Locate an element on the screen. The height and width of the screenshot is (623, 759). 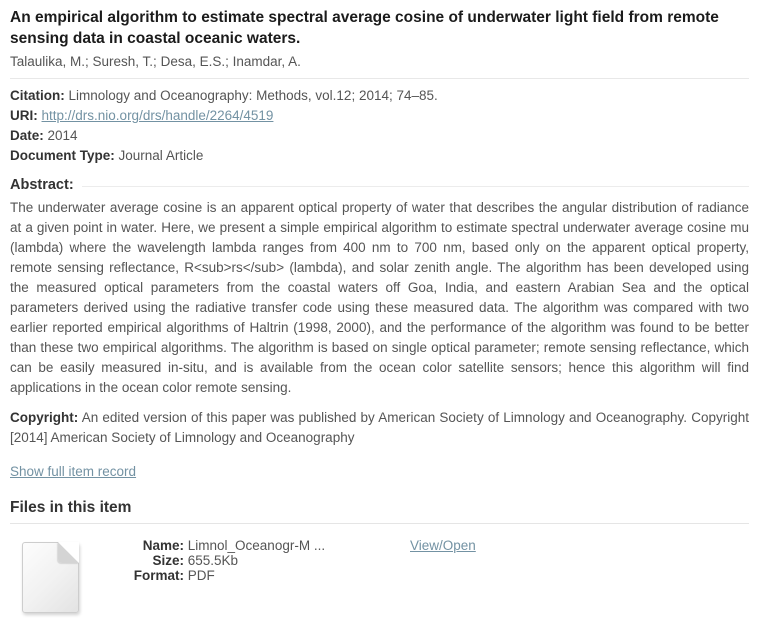
file-format-row: Format: PDF is located at coordinates (263, 575).